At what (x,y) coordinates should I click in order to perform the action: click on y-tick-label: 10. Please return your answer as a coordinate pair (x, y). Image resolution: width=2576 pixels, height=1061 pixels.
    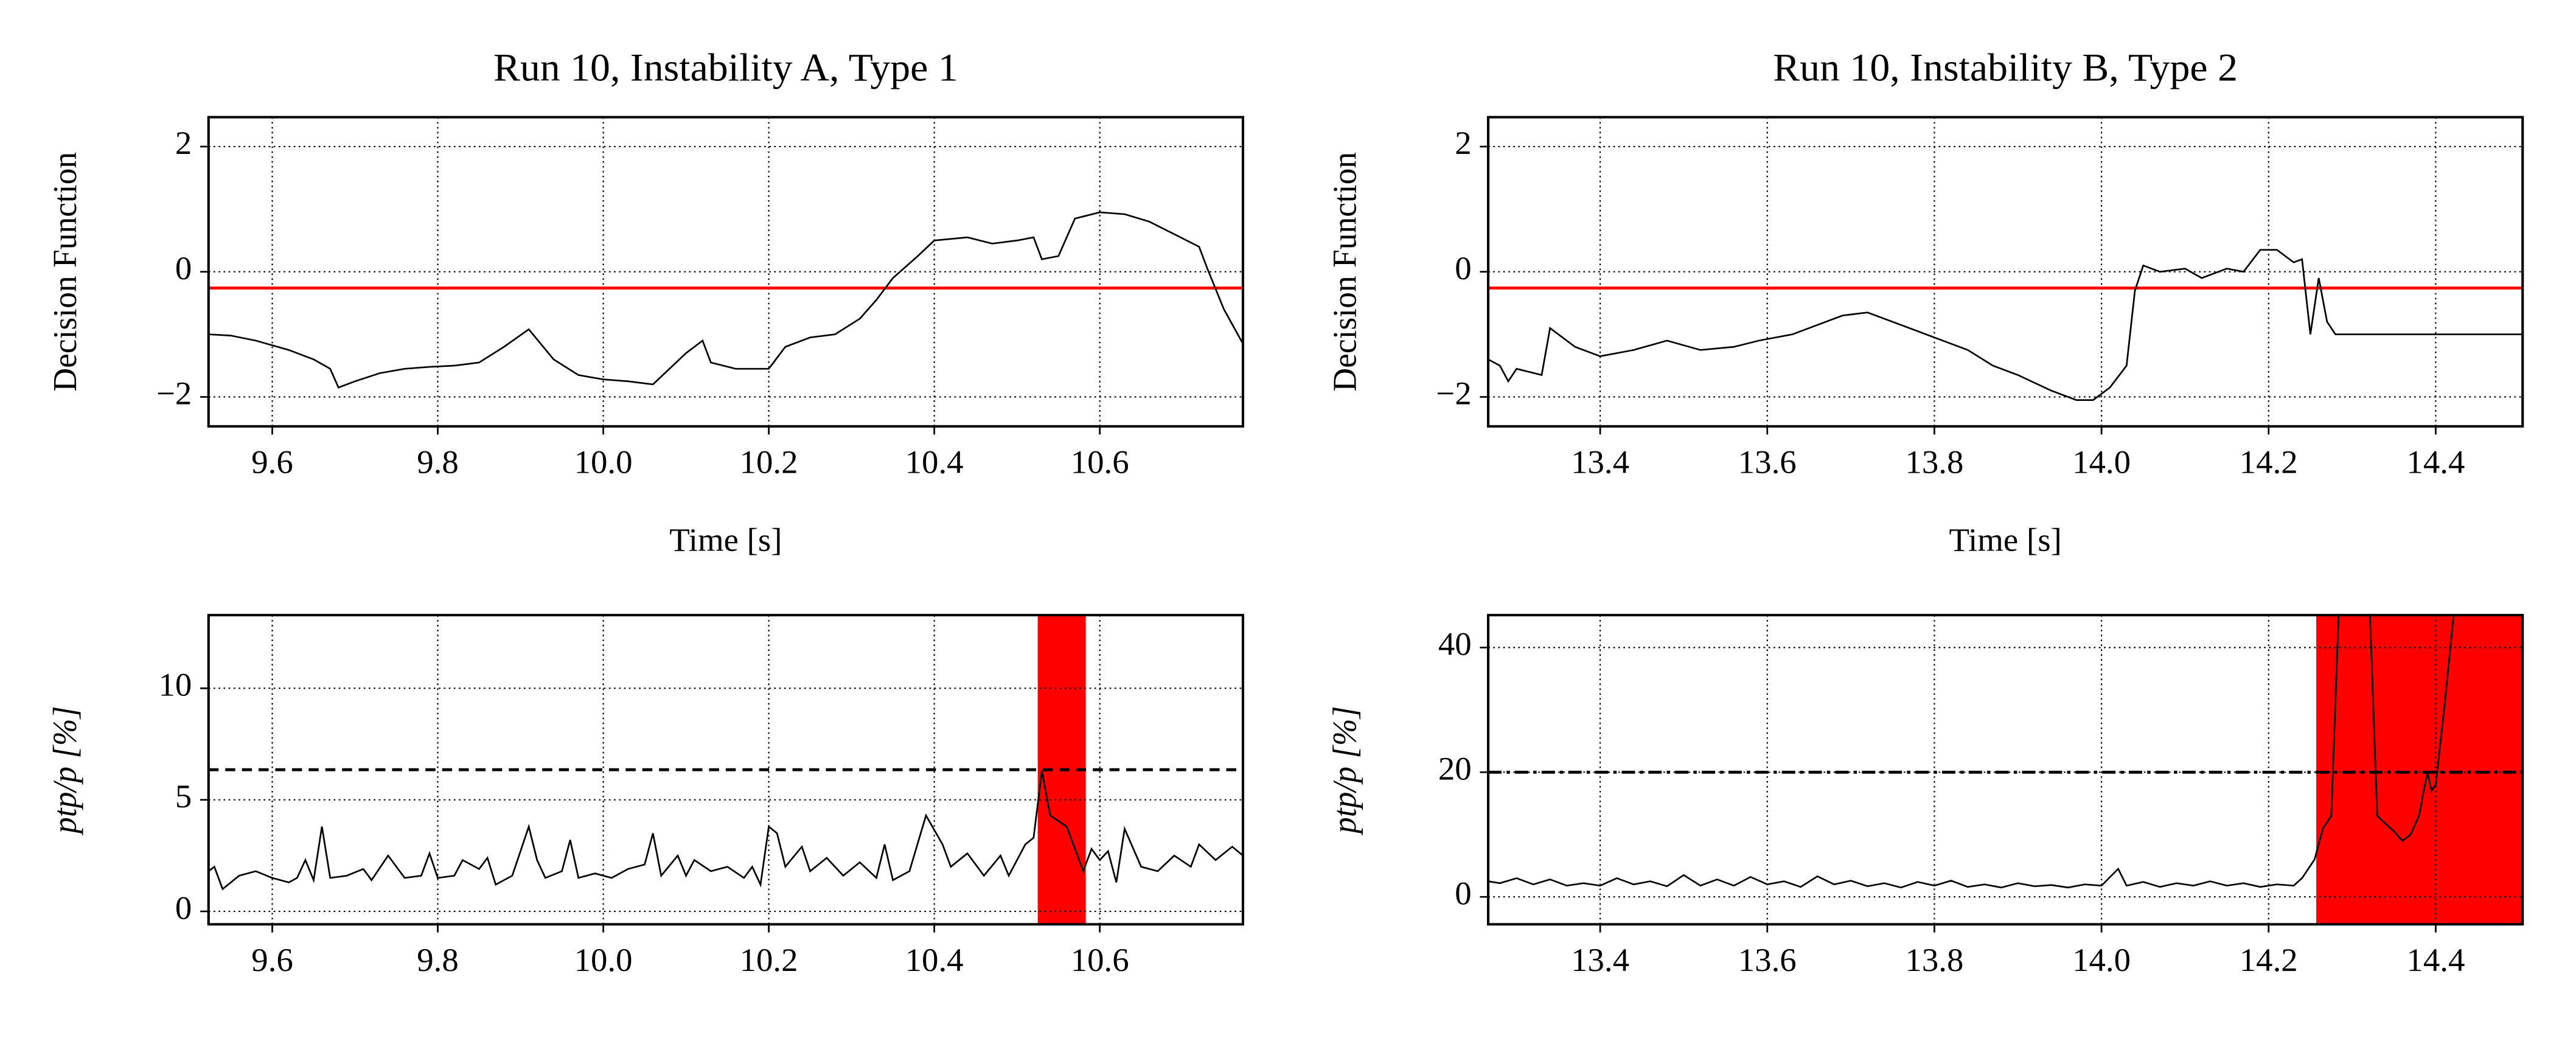
    Looking at the image, I should click on (175, 685).